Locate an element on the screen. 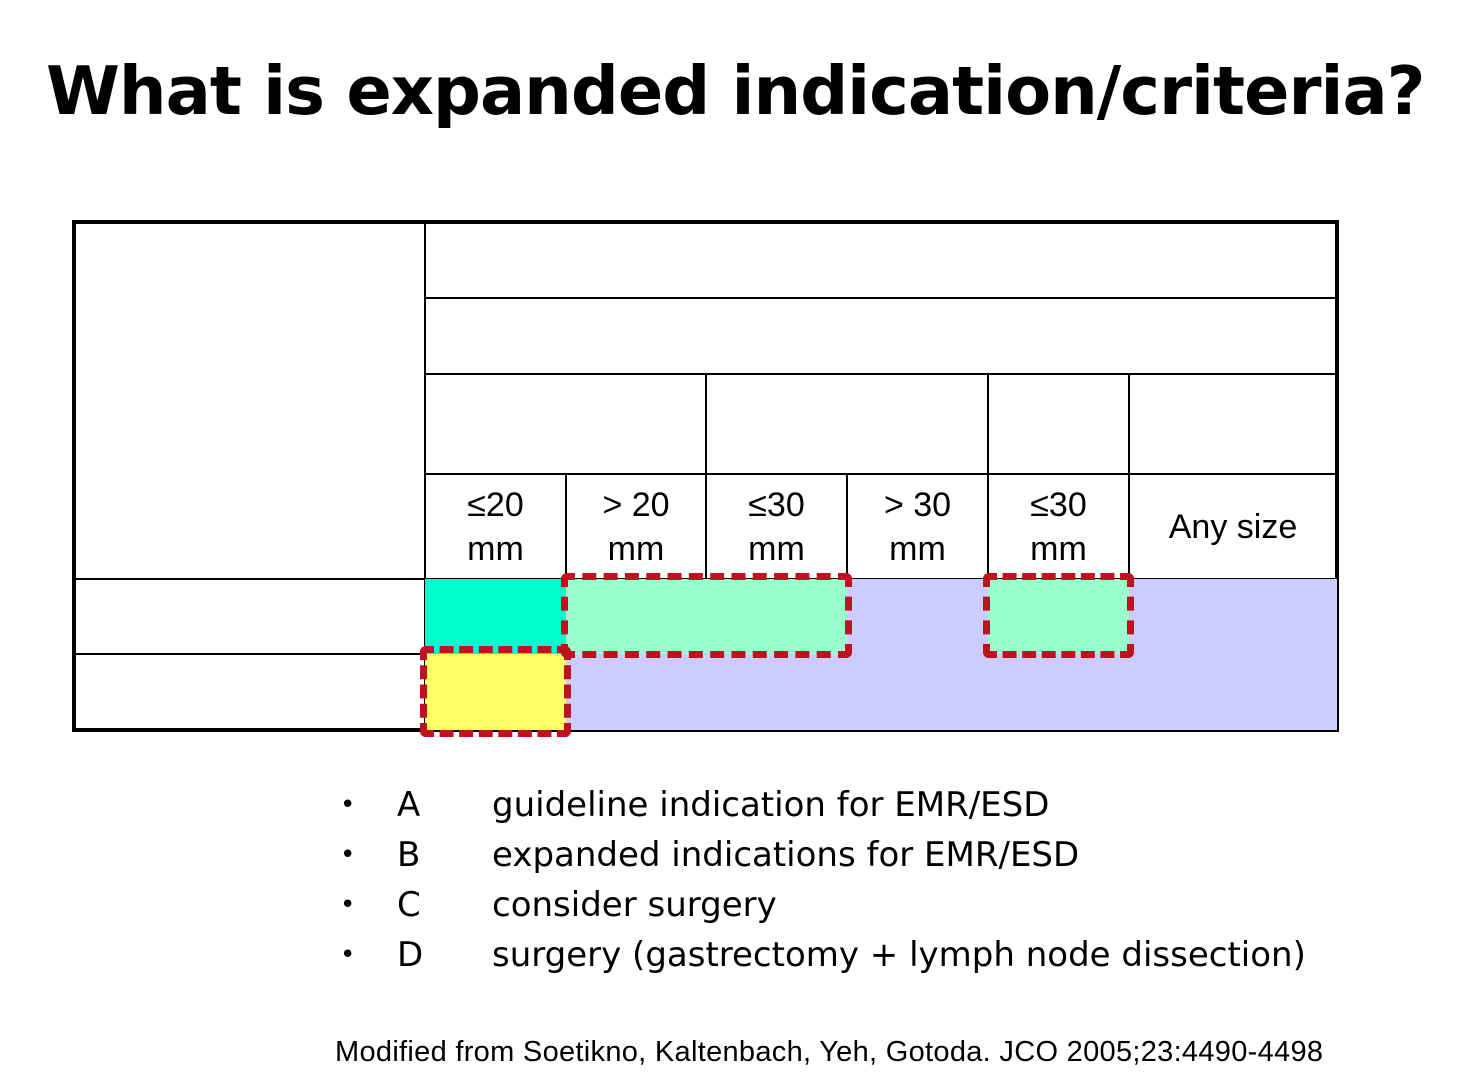  size-header: > 20 mm is located at coordinates (636, 526).